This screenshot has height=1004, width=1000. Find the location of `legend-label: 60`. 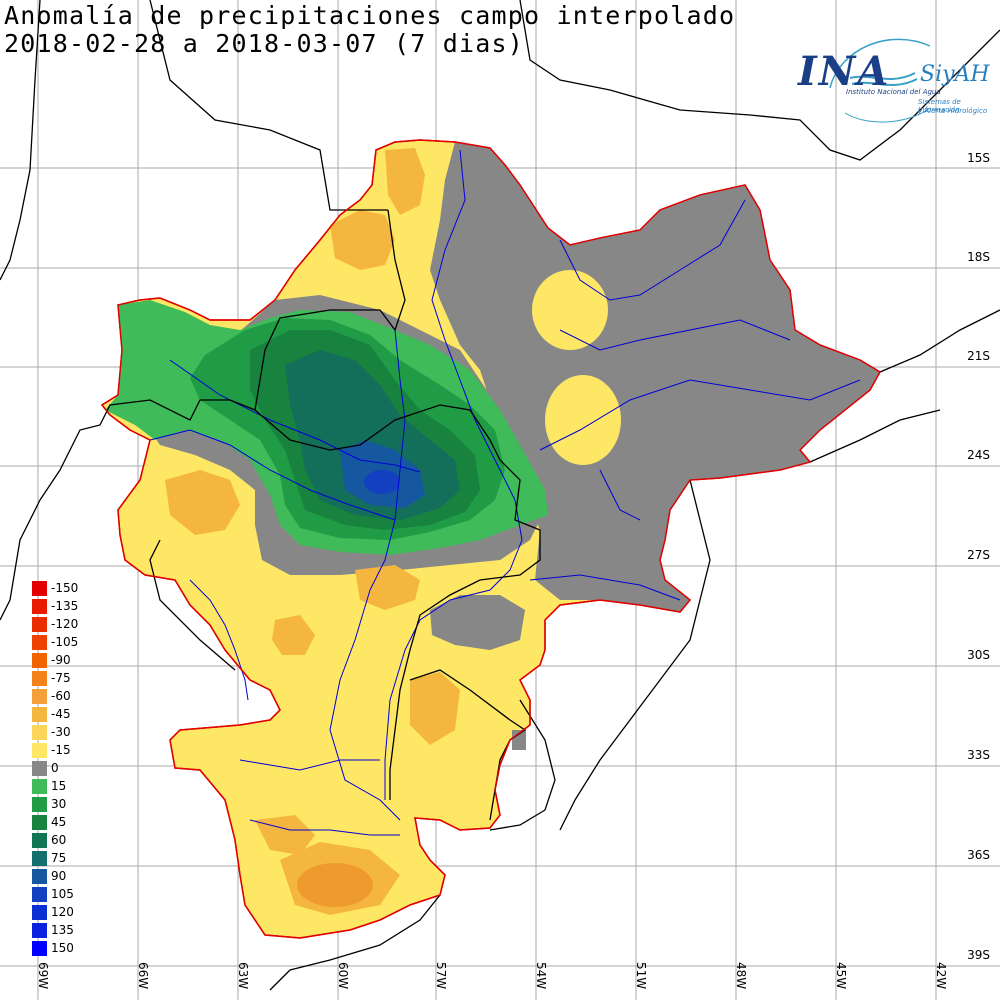

legend-label: 60 is located at coordinates (59, 840).